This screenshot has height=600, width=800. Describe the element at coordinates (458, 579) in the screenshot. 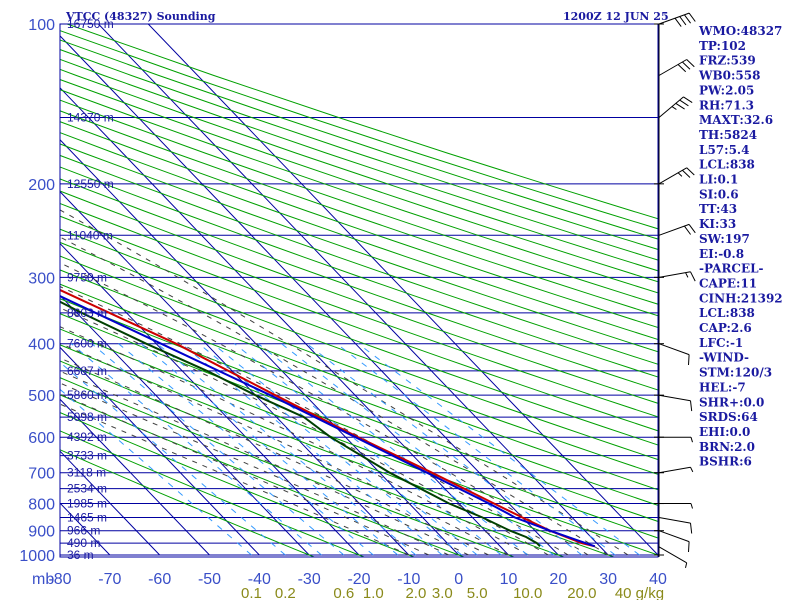

I see `temperature-tick-label: 0` at that location.